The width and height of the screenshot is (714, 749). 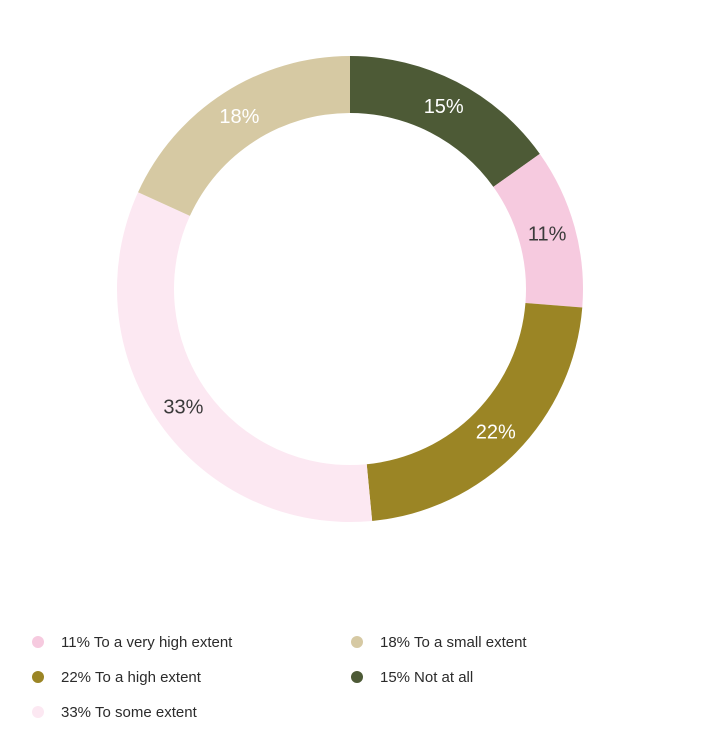 I want to click on legend-item: 11% To a very high extent, so click(x=132, y=642).